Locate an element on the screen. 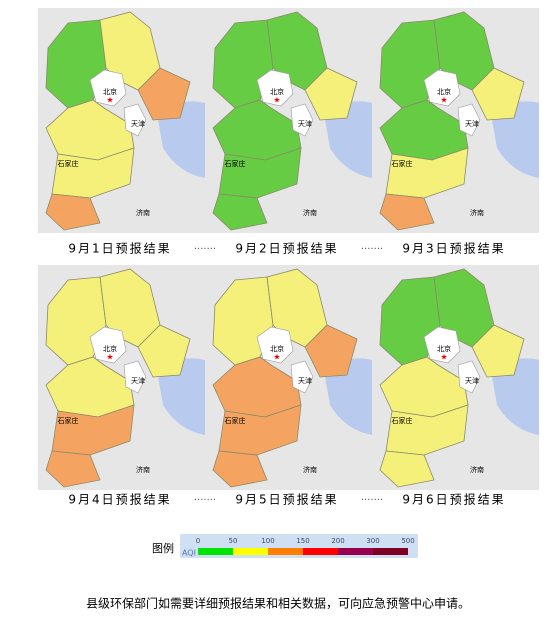  map-caption: 9月4日预报结果 is located at coordinates (119, 499).